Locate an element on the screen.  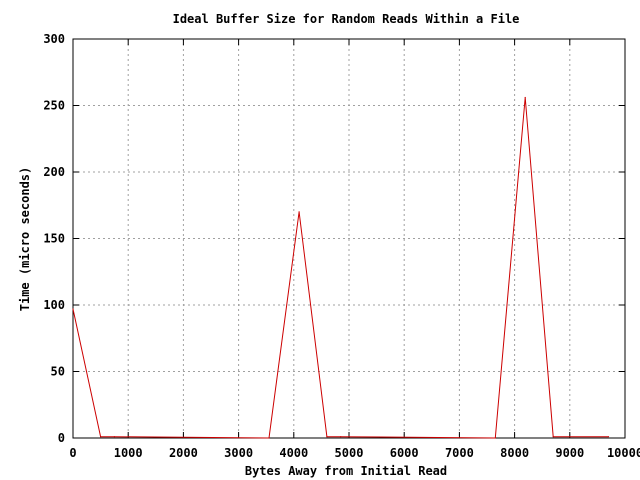
y-tick-label: 250 is located at coordinates (54, 106).